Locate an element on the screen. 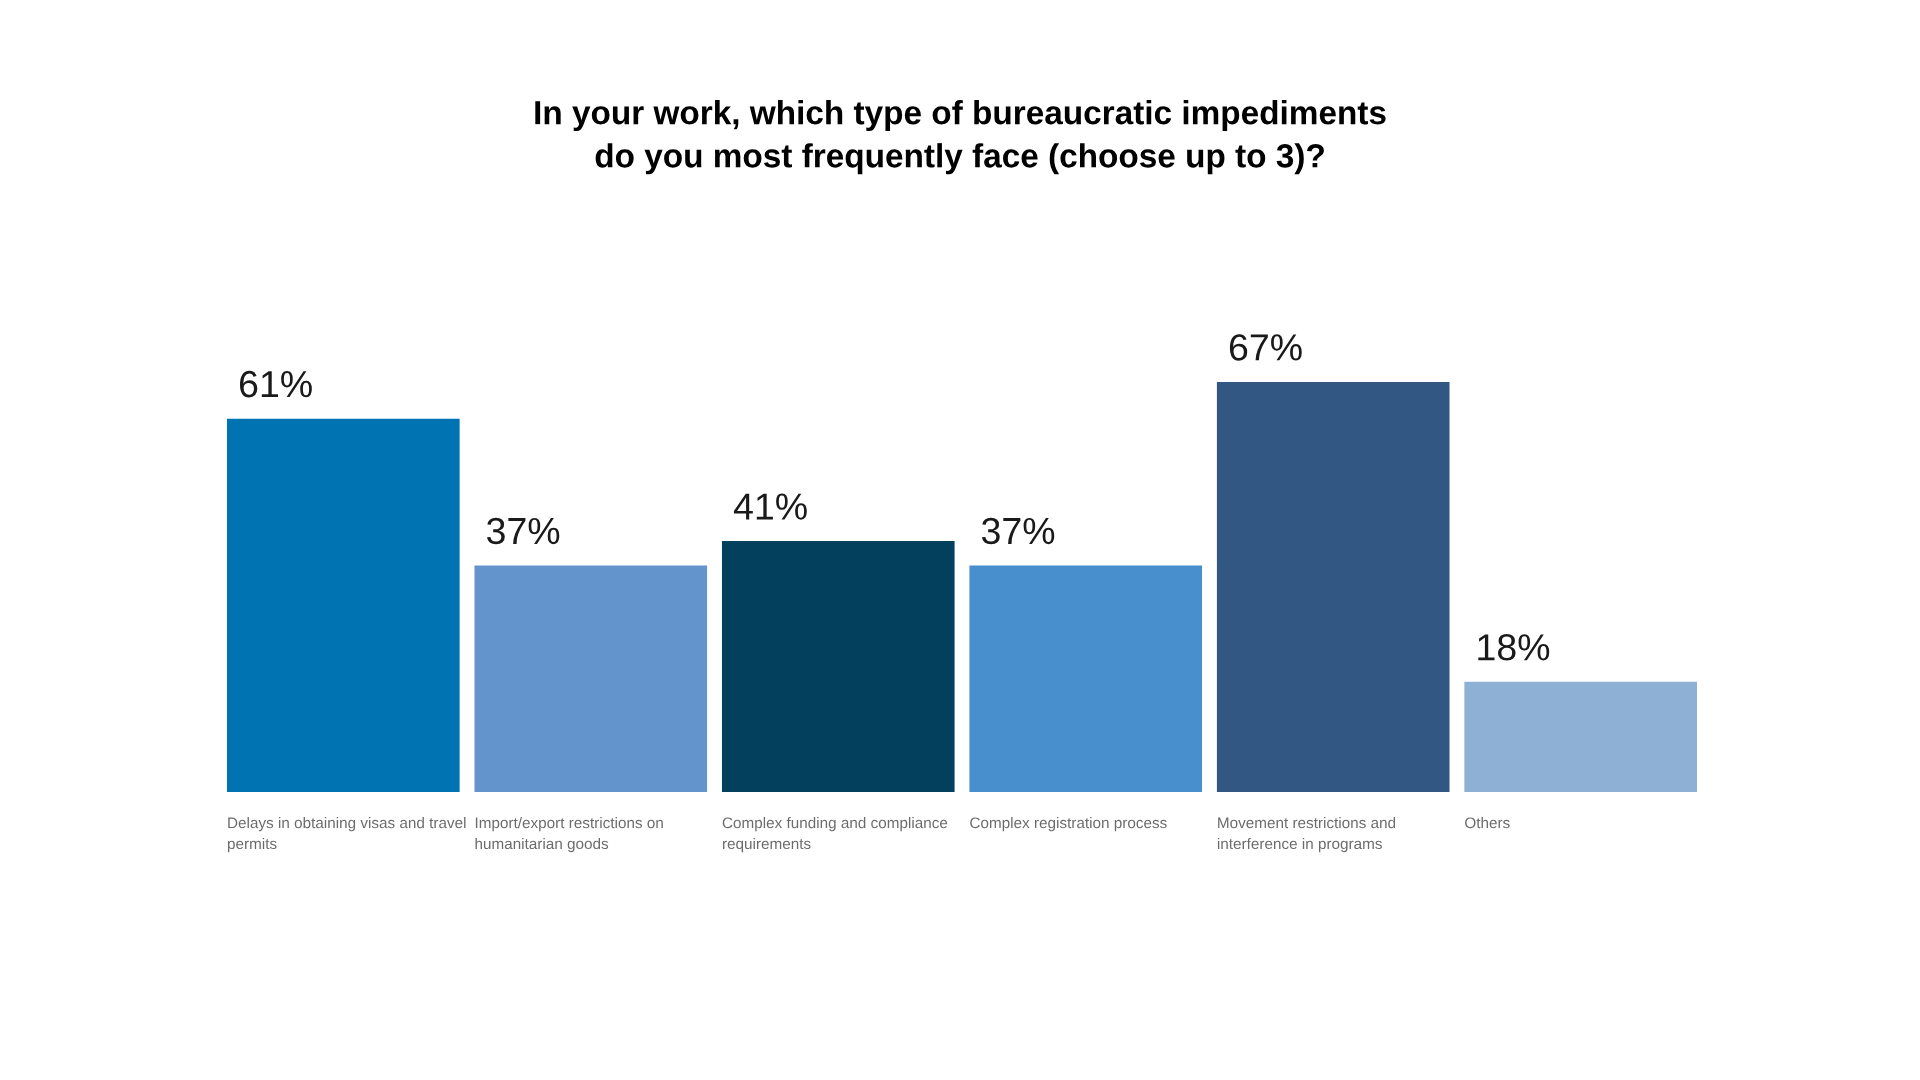 This screenshot has width=1920, height=1080. data-label: 18% is located at coordinates (1514, 647).